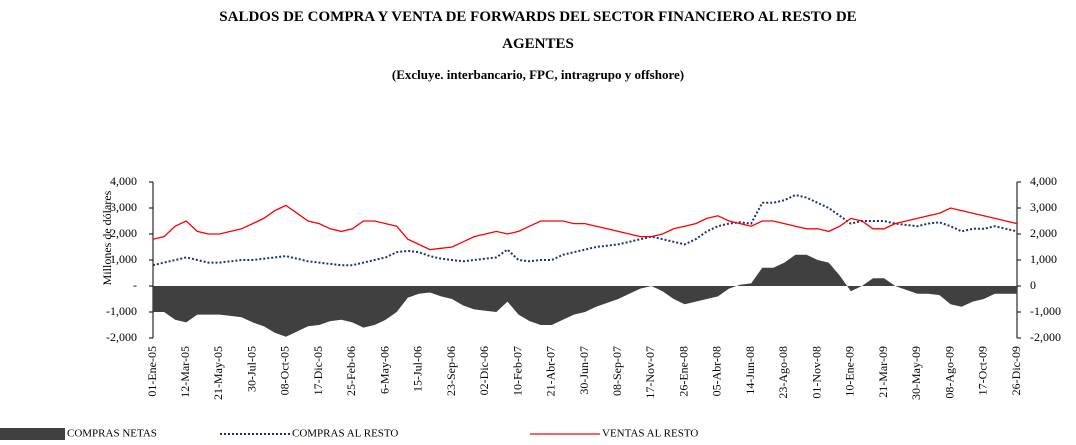 This screenshot has height=445, width=1076. What do you see at coordinates (1043, 259) in the screenshot?
I see `y2-tick-label: 1,000` at bounding box center [1043, 259].